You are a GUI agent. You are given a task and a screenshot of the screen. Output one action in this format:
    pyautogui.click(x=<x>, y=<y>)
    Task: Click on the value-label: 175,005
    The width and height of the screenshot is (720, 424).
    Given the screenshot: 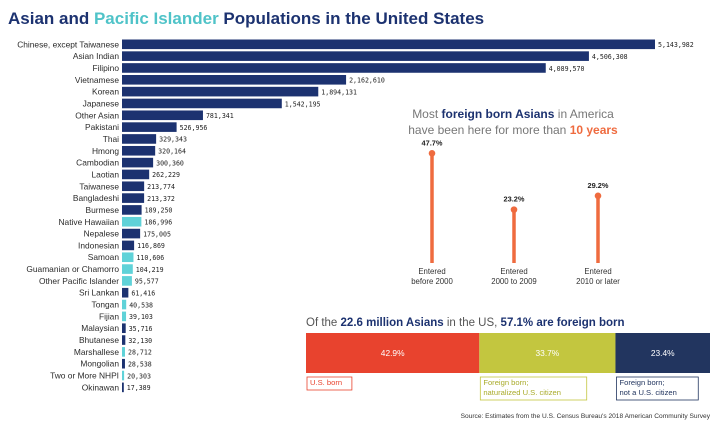 What is the action you would take?
    pyautogui.click(x=157, y=234)
    